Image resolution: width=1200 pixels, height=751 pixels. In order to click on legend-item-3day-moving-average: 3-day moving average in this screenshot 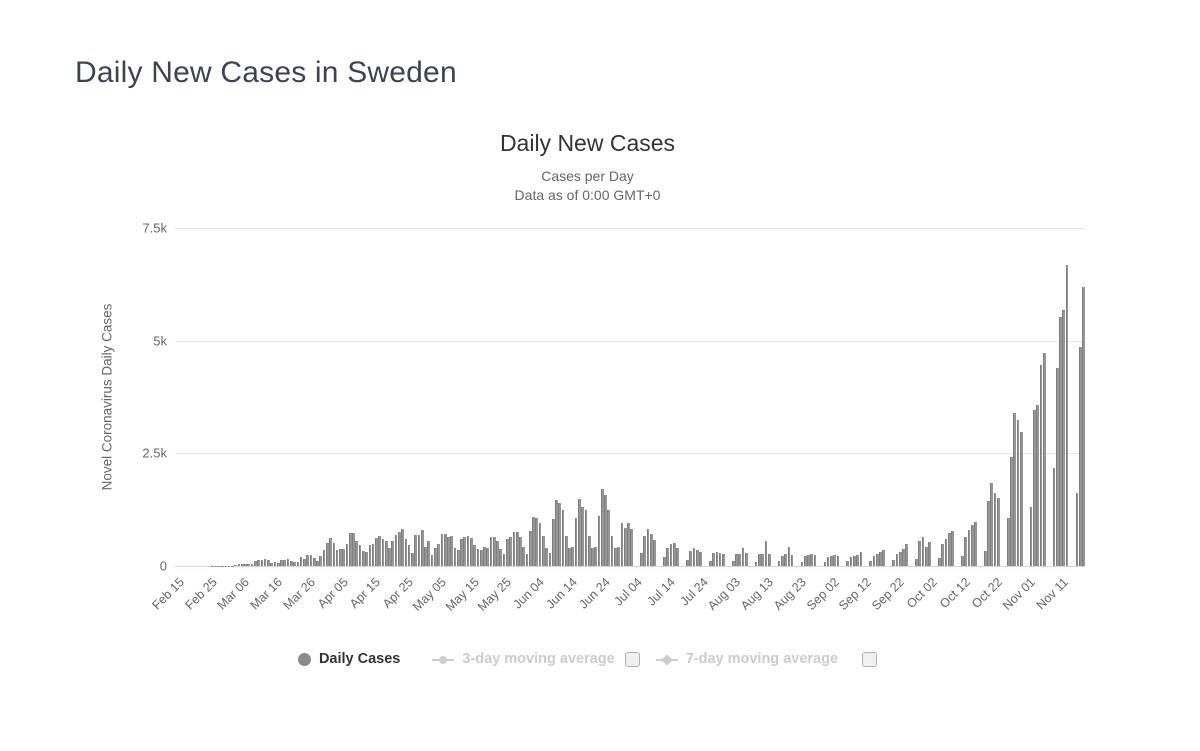, I will do `click(523, 659)`.